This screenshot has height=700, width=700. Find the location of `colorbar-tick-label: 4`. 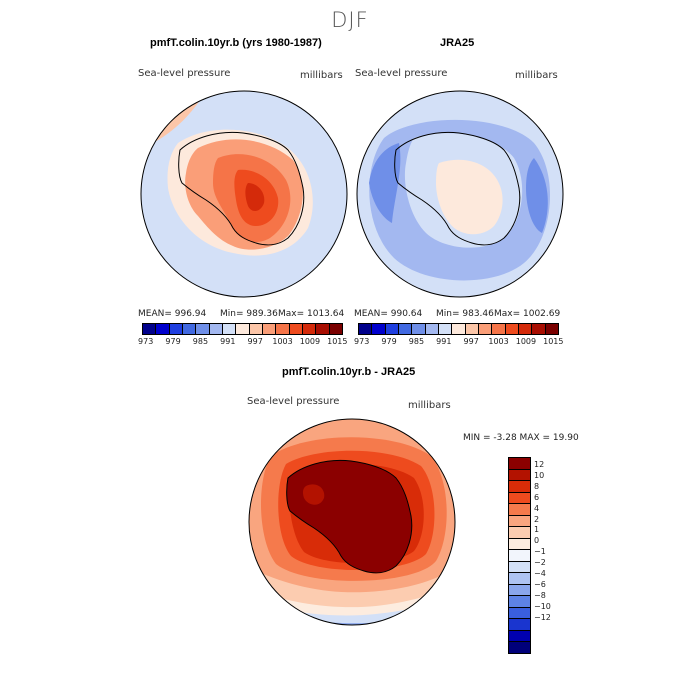

colorbar-tick-label: 4 is located at coordinates (537, 508).